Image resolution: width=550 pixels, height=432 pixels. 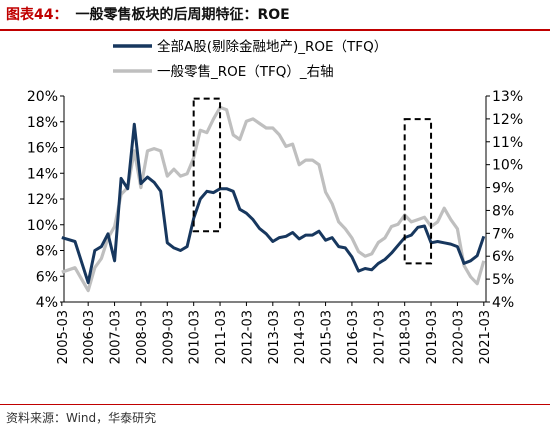 I want to click on left-axis-tick-label: 10%, so click(x=42, y=226).